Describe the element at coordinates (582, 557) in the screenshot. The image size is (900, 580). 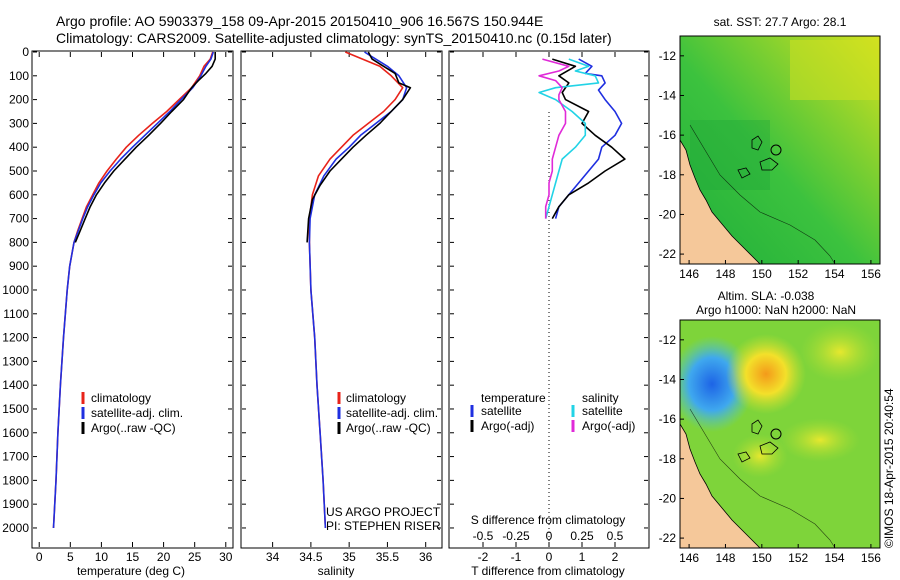
I see `x-tick-label: 1` at that location.